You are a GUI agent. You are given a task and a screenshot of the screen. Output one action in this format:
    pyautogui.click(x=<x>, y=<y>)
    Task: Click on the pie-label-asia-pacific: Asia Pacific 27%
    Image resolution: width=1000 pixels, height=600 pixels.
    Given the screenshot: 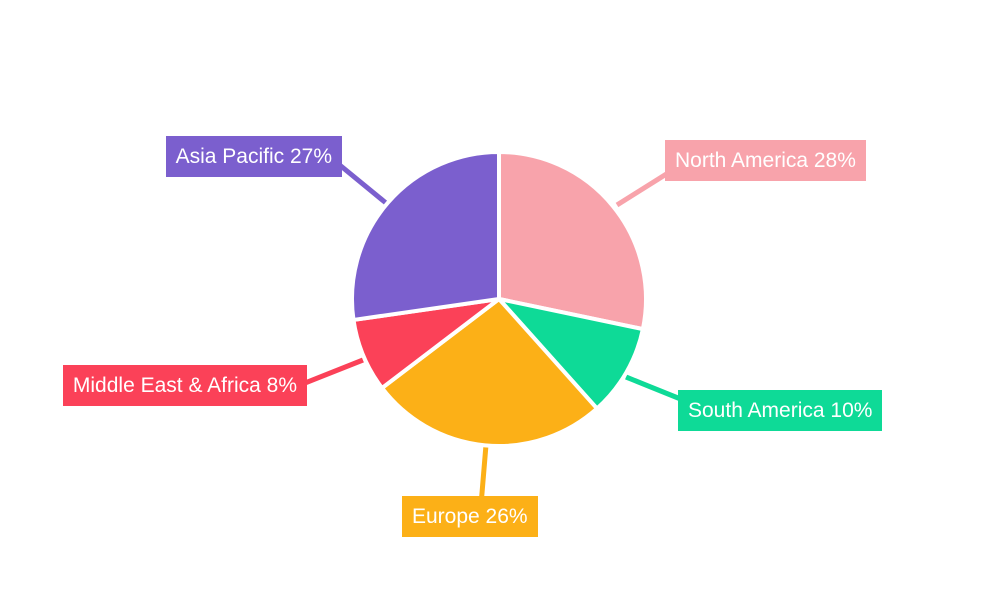 What is the action you would take?
    pyautogui.click(x=253, y=156)
    